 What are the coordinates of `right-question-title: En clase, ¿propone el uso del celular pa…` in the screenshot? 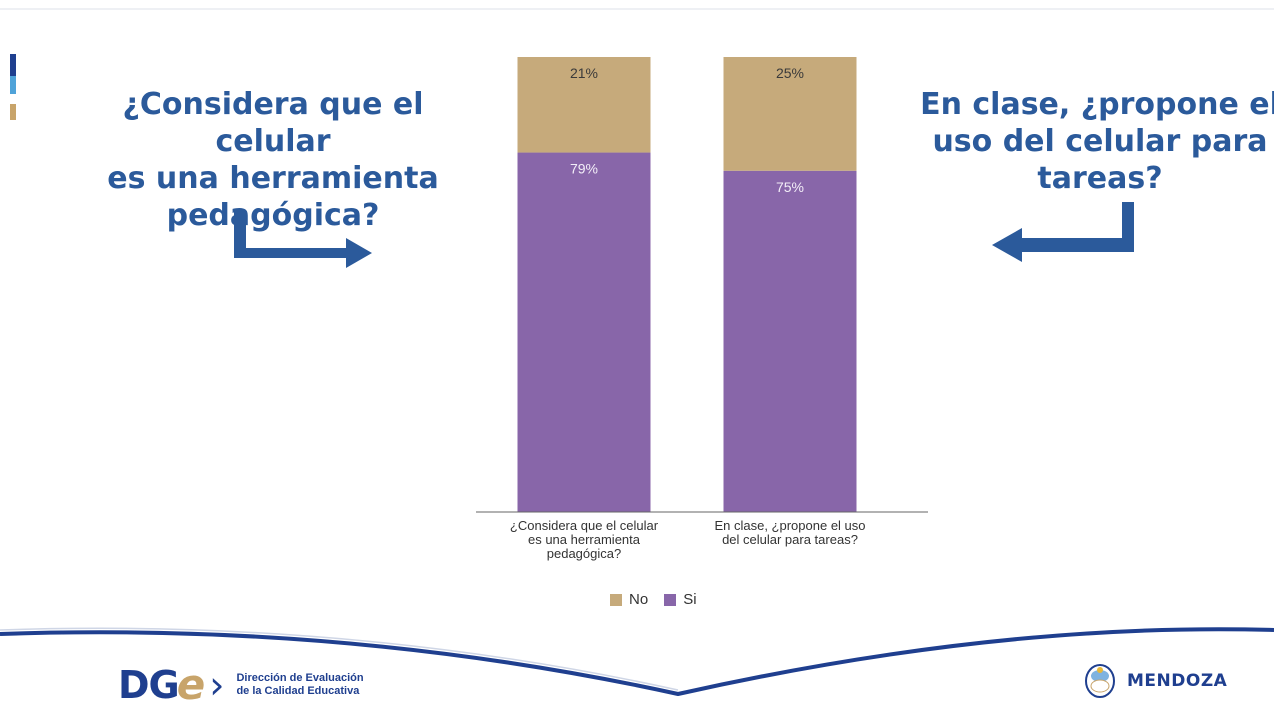 It's located at (1092, 141).